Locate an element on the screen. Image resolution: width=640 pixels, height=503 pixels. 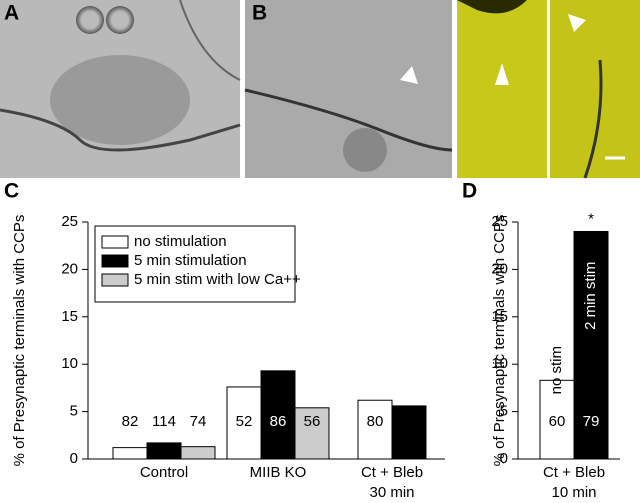
panel-label: D is located at coordinates (469, 191).